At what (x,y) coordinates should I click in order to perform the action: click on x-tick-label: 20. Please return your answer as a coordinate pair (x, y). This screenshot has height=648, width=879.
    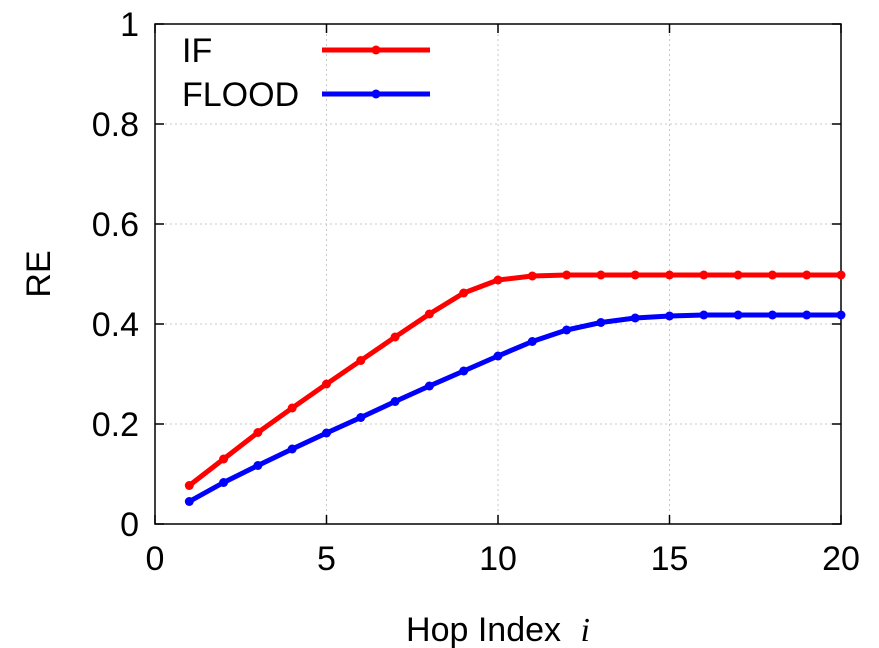
    Looking at the image, I should click on (841, 559).